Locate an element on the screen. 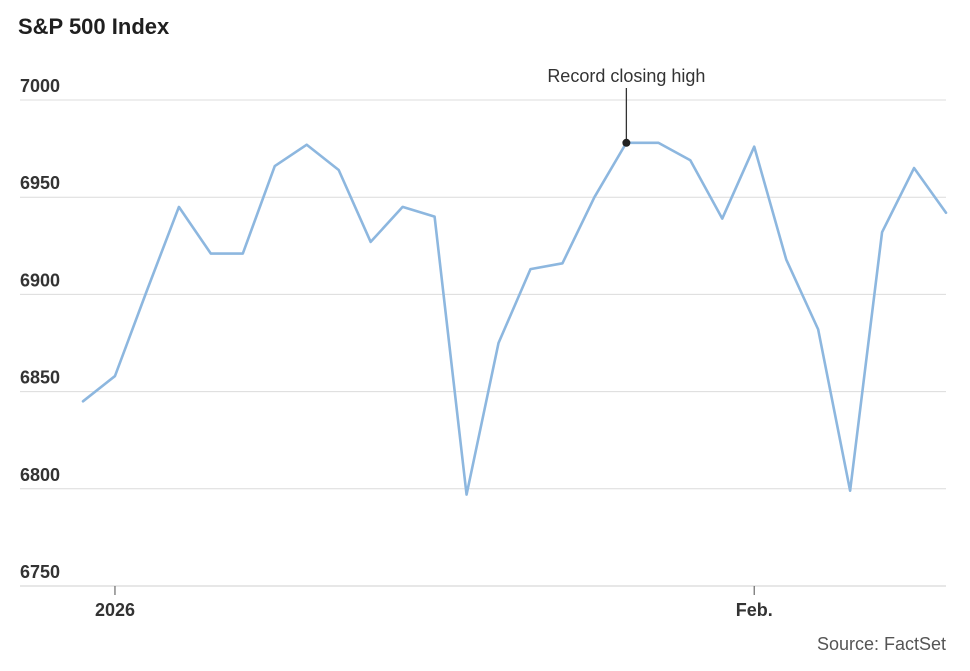 The height and width of the screenshot is (671, 970). source-label: Source: FactSet is located at coordinates (881, 644).